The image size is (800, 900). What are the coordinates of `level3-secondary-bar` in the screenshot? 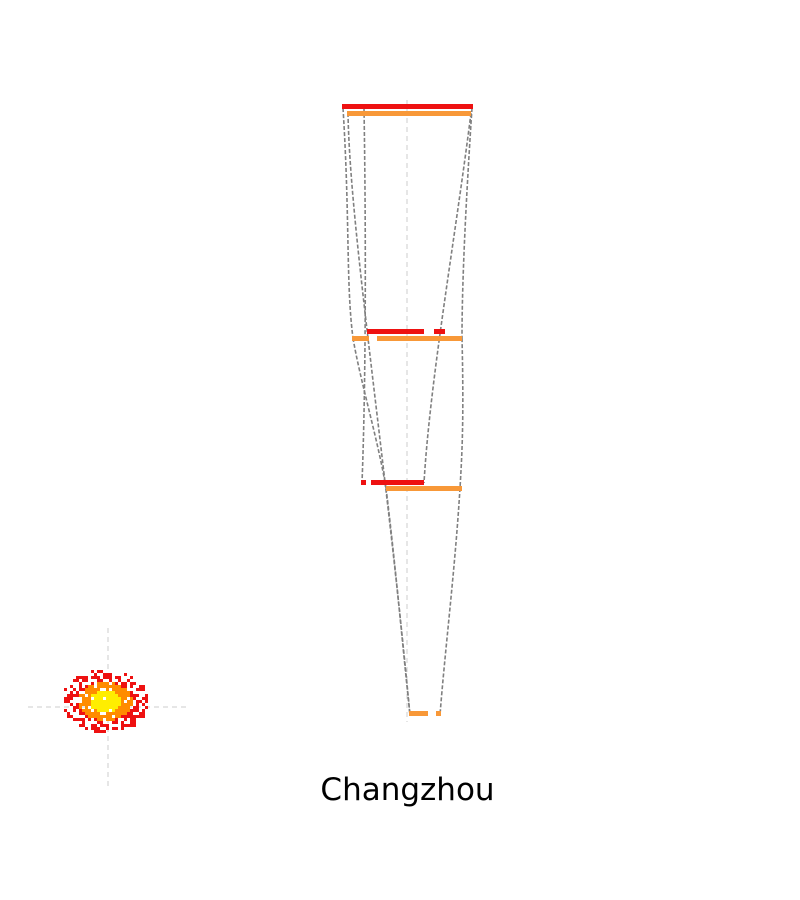 It's located at (424, 488).